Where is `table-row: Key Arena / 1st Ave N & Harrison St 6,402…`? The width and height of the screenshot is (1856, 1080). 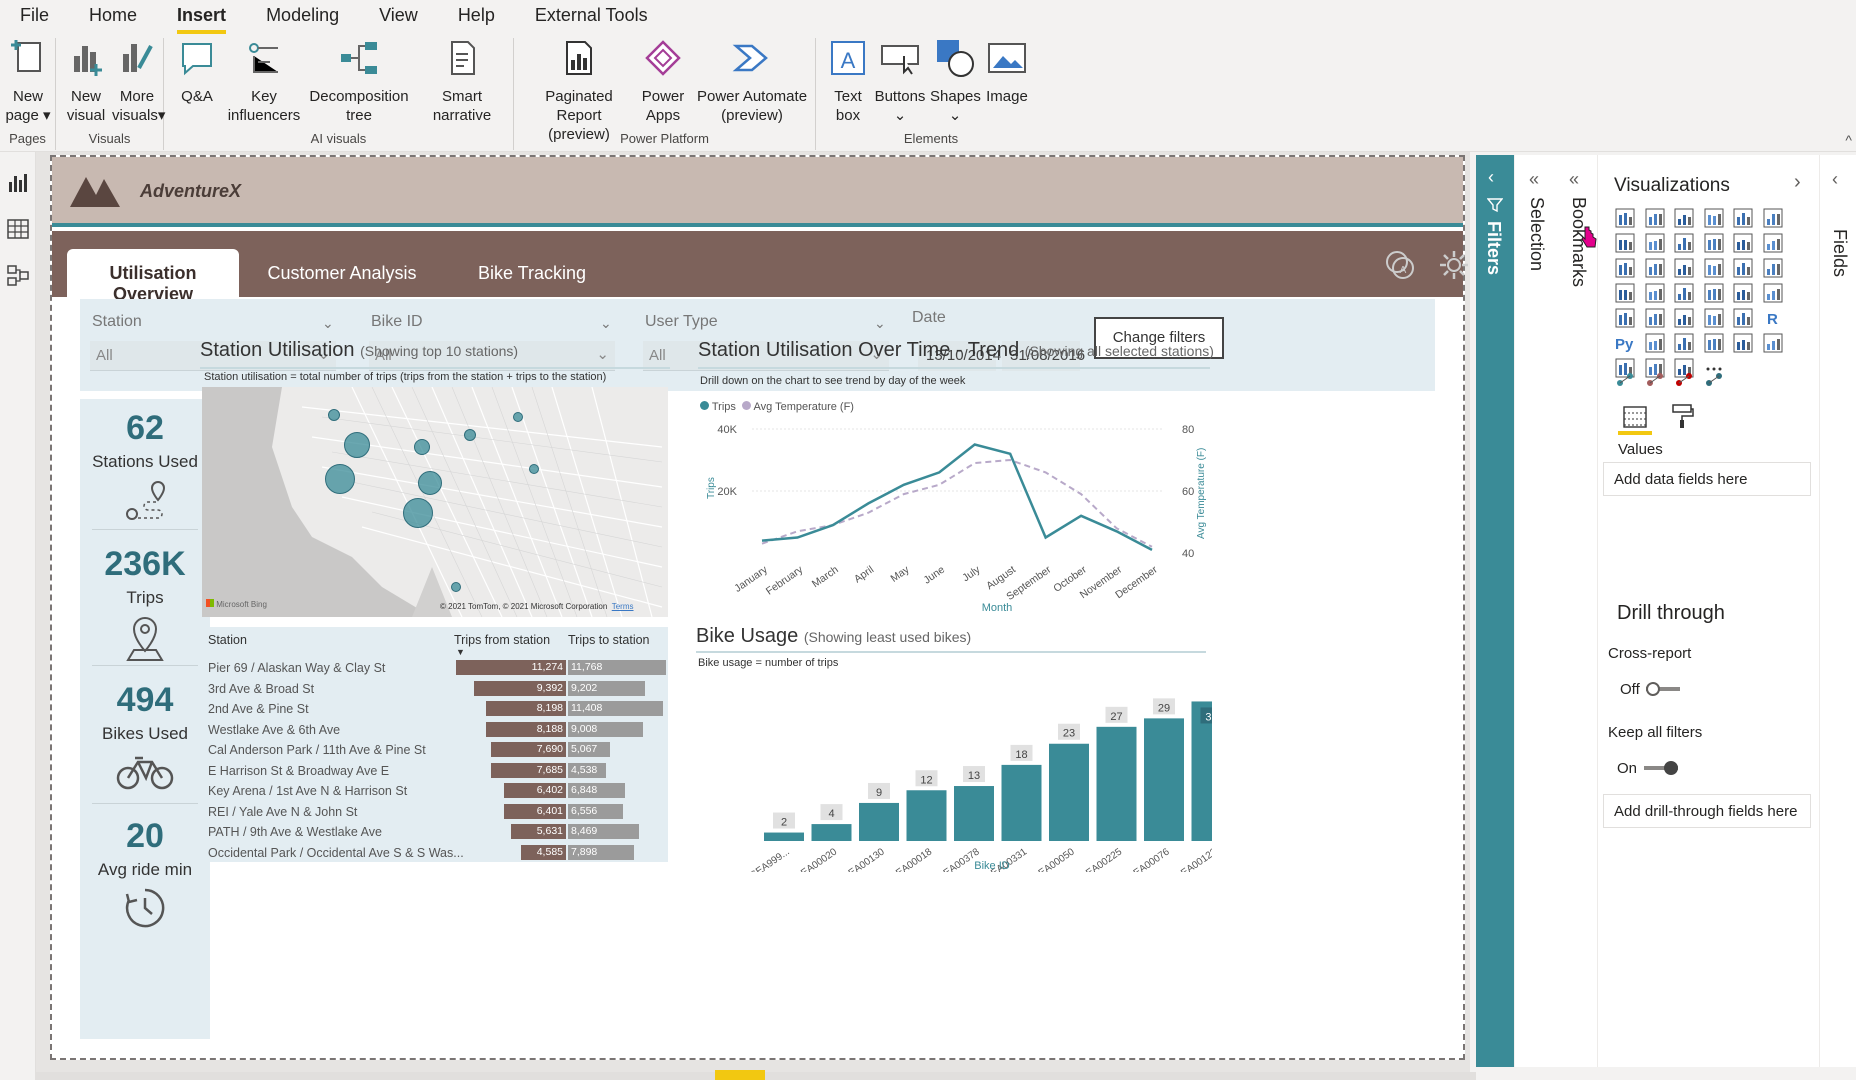
table-row: Key Arena / 1st Ave N & Harrison St 6,402… is located at coordinates (435, 790).